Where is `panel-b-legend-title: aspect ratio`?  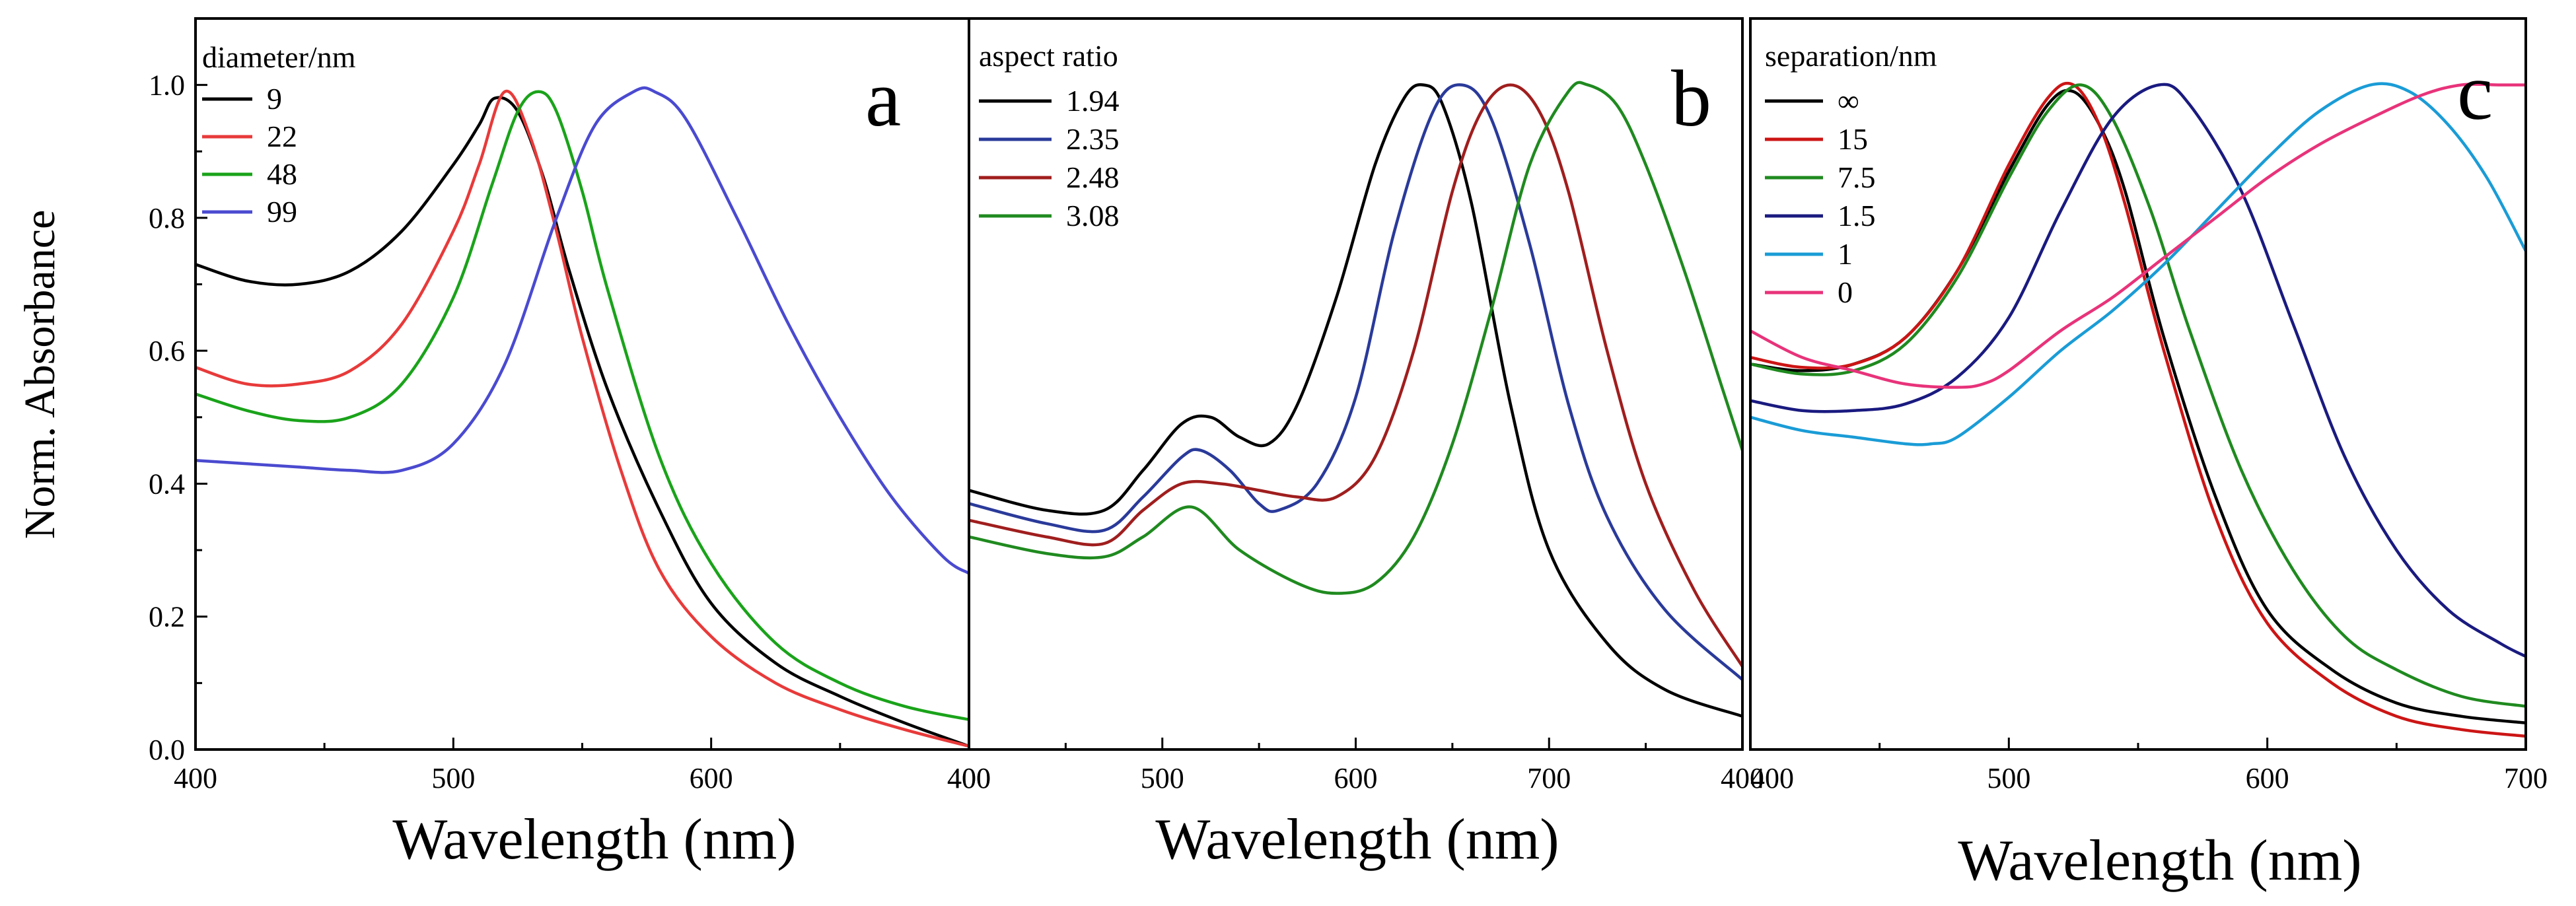
panel-b-legend-title: aspect ratio is located at coordinates (1048, 56).